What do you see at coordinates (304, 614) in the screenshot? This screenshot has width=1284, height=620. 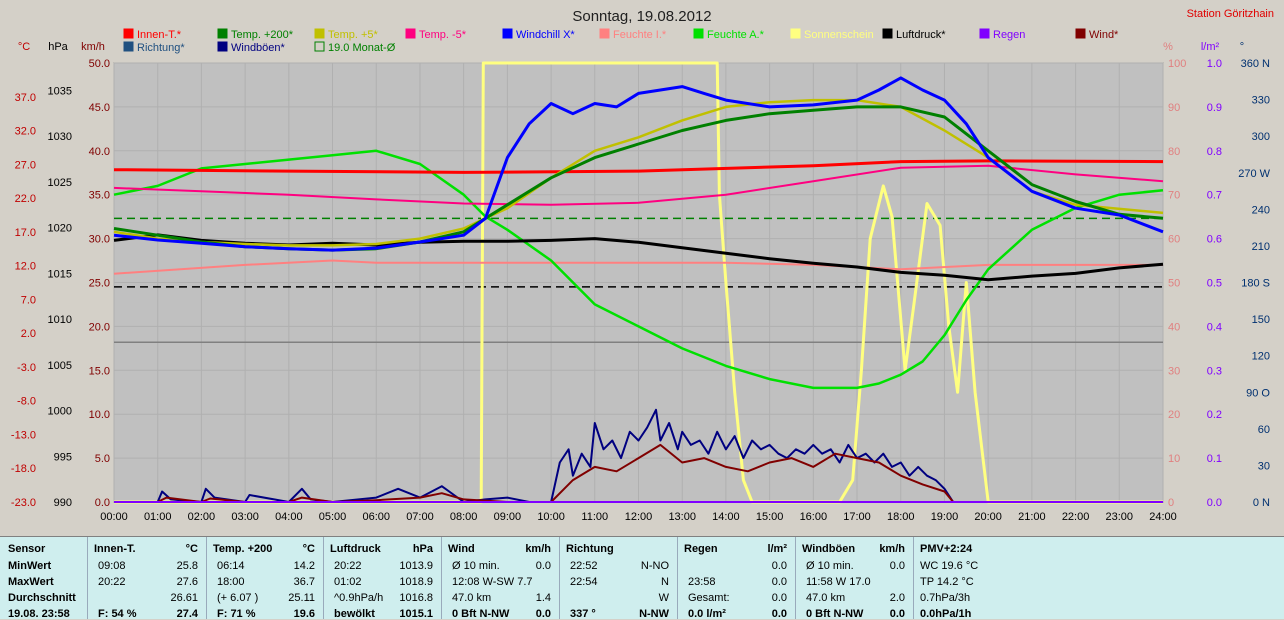 I see `cell-value: 19.6` at bounding box center [304, 614].